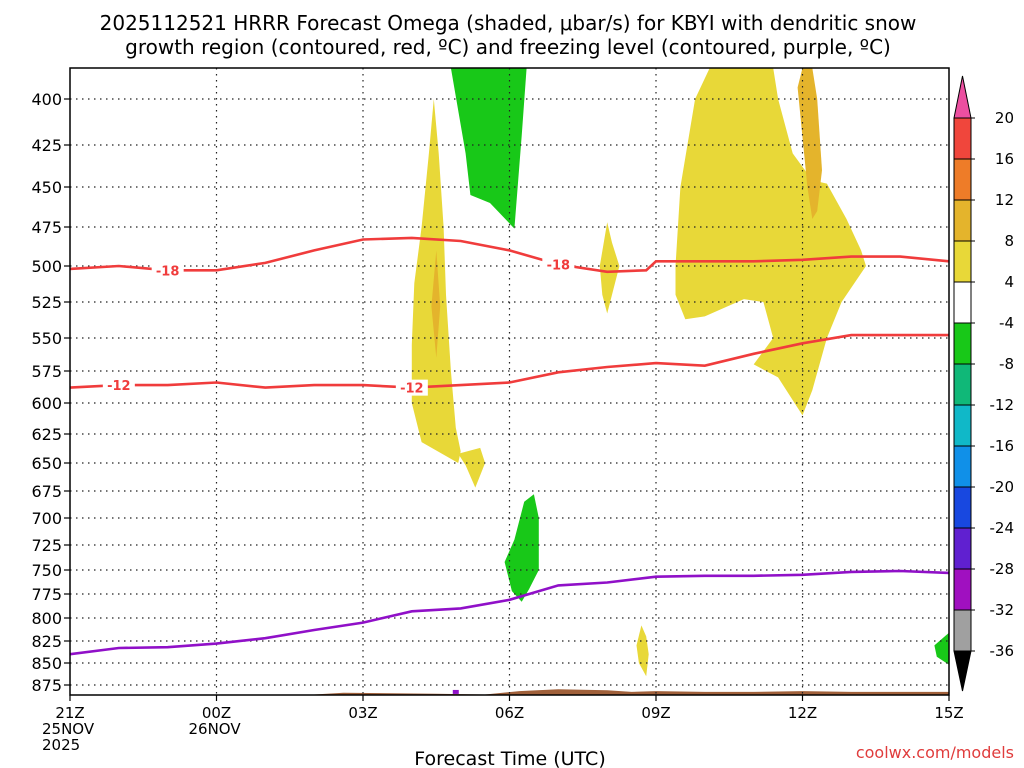 Image resolution: width=1024 pixels, height=768 pixels. What do you see at coordinates (1006, 364) in the screenshot?
I see `colorbar-label--8: -8` at bounding box center [1006, 364].